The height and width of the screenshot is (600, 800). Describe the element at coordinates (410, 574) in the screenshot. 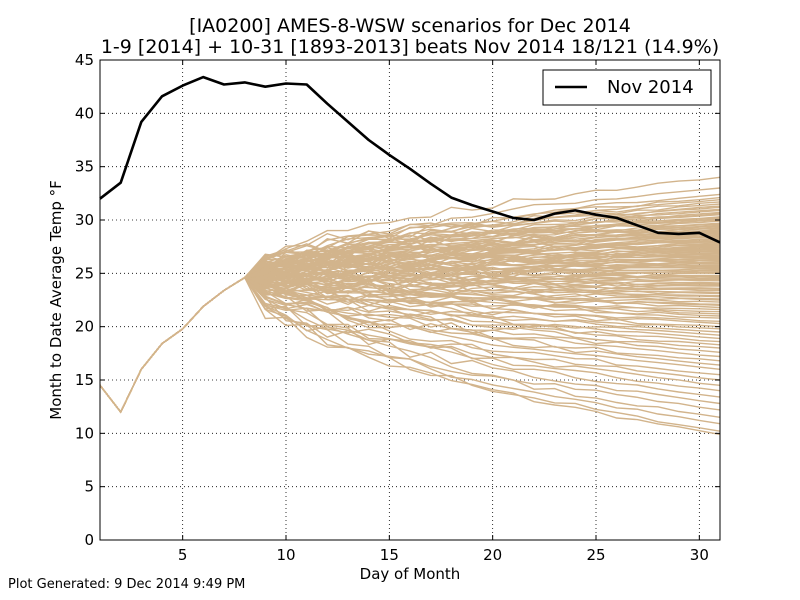

I see `x-axis-label: Day of Month` at that location.